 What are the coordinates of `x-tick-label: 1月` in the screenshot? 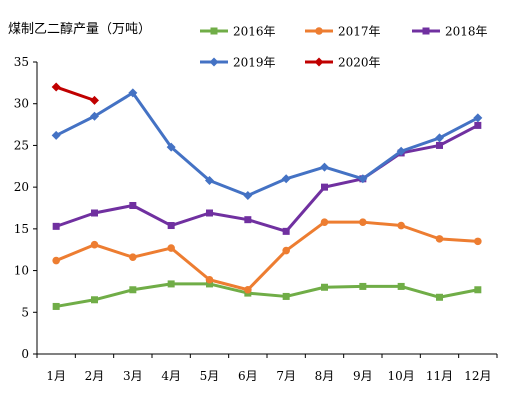 It's located at (56, 376).